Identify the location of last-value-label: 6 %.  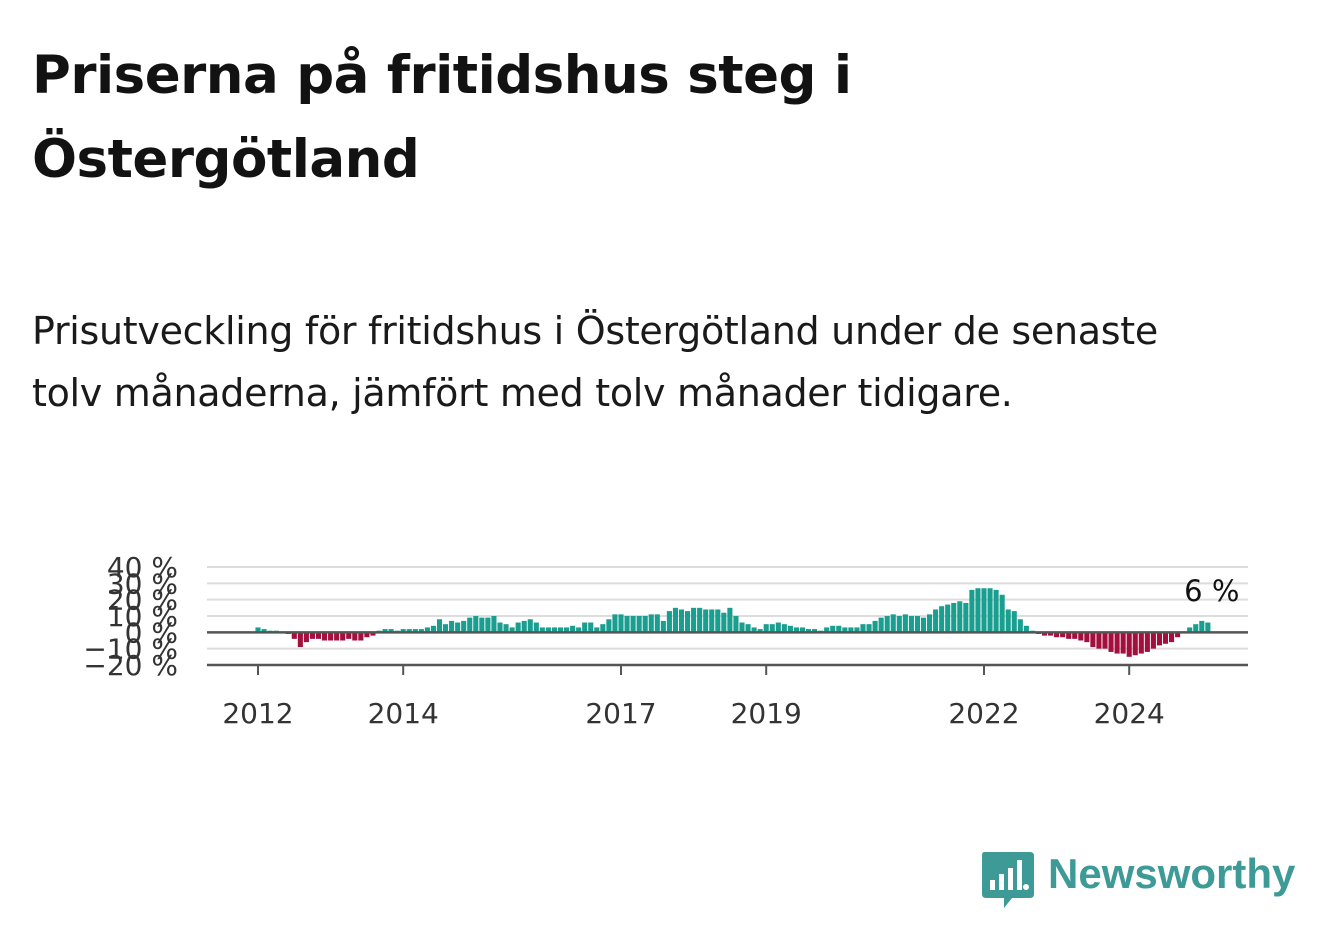
(1211, 591).